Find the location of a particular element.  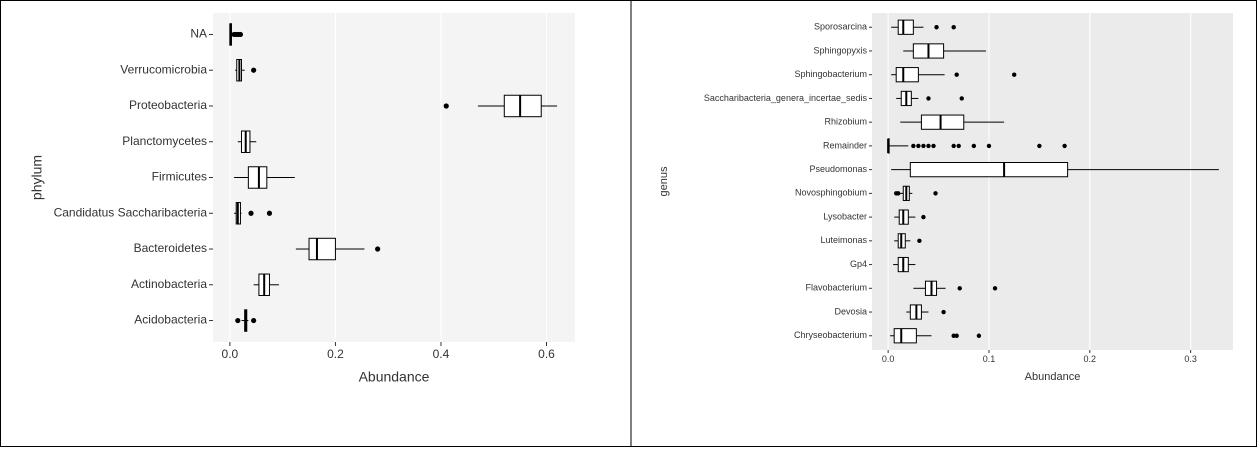

y-tick-label: Planctomycetes is located at coordinates (164, 141).